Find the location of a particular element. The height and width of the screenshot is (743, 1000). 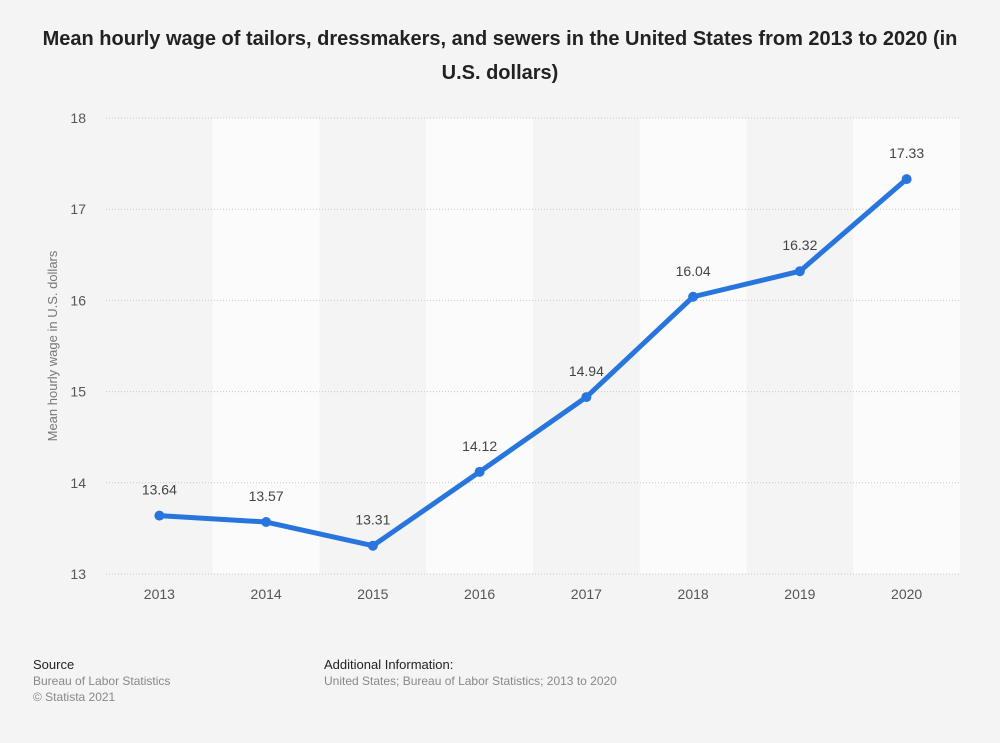

band-2014 is located at coordinates (266, 346).